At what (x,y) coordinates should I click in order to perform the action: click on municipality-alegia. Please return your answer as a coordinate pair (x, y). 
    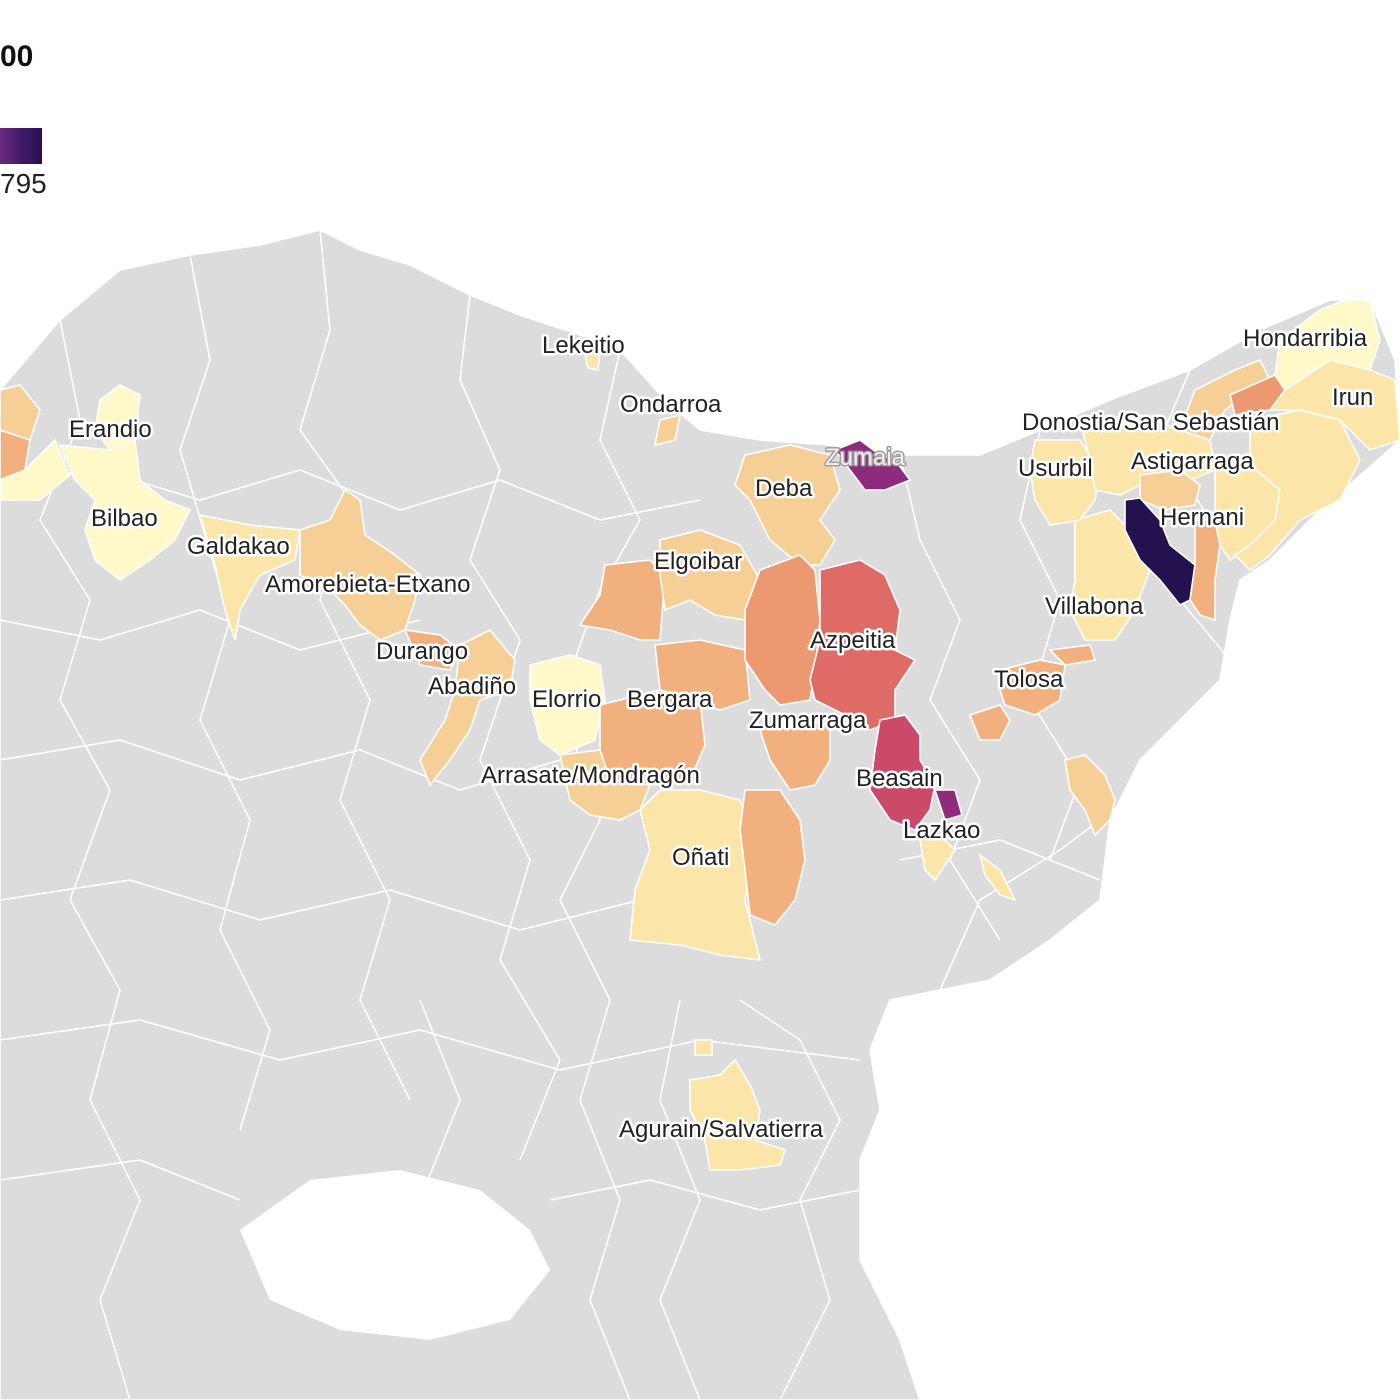
    Looking at the image, I should click on (1090, 795).